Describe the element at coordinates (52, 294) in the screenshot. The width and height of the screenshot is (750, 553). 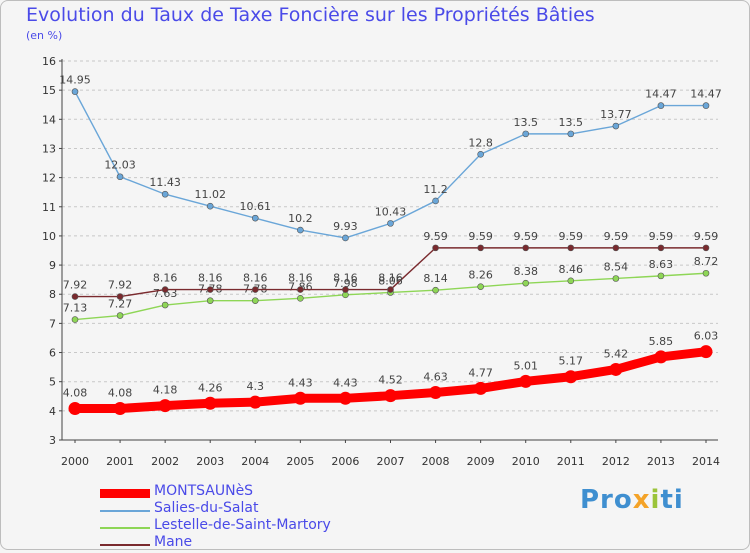
I see `y-tick-label: 8` at that location.